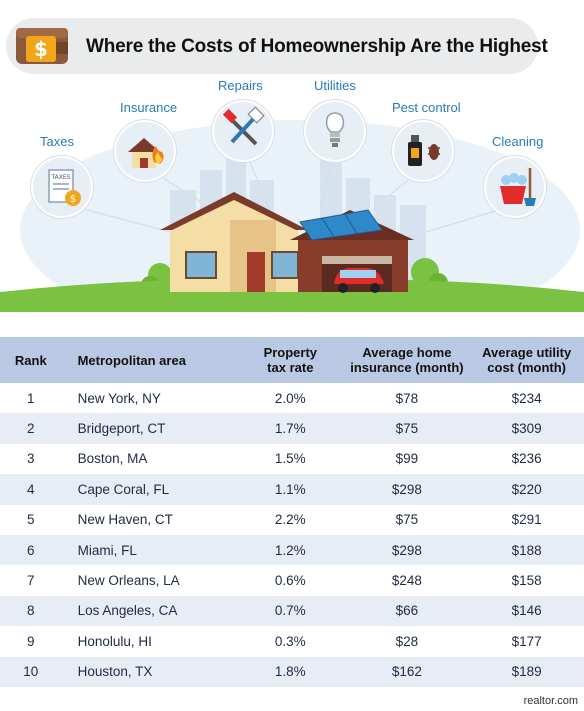 This screenshot has width=584, height=711. Describe the element at coordinates (407, 367) in the screenshot. I see `header-ins-line2: insurance (month)` at that location.